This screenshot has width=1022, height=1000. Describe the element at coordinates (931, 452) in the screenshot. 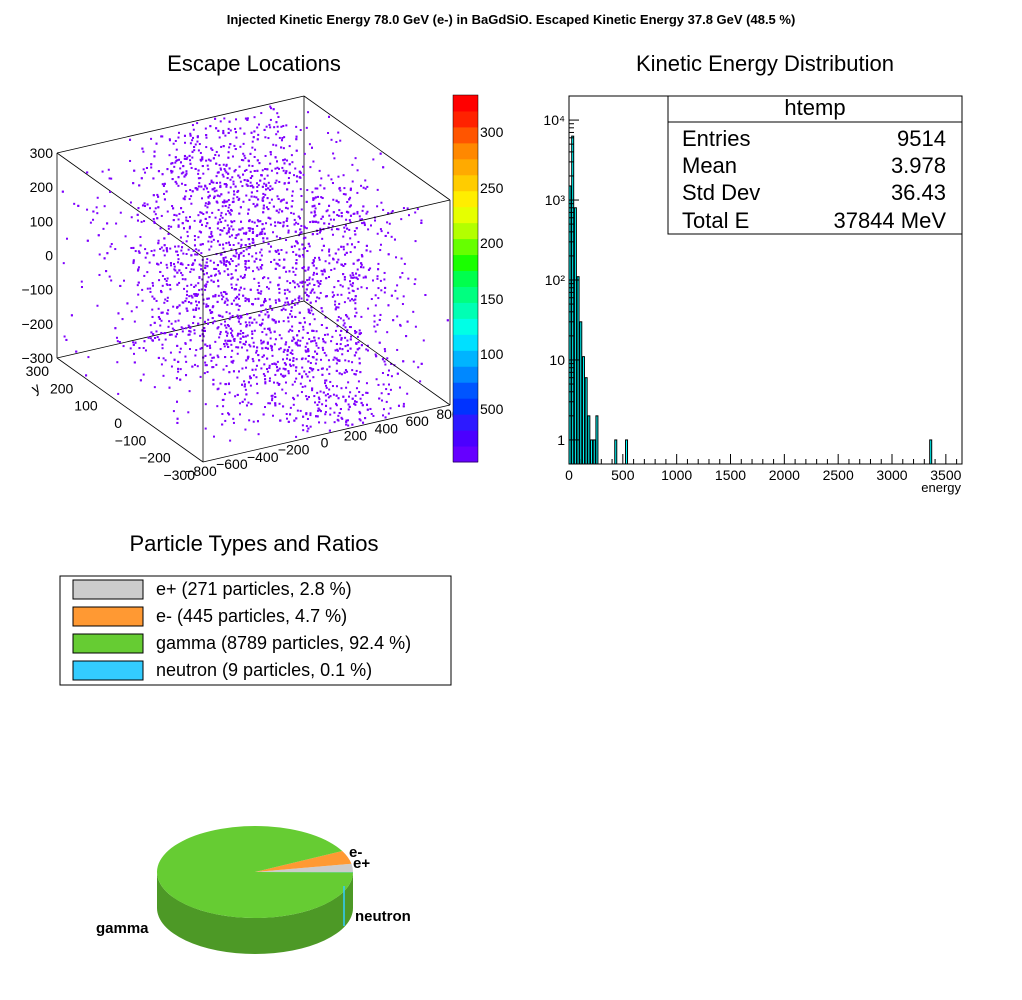

I see `histogram-bar` at that location.